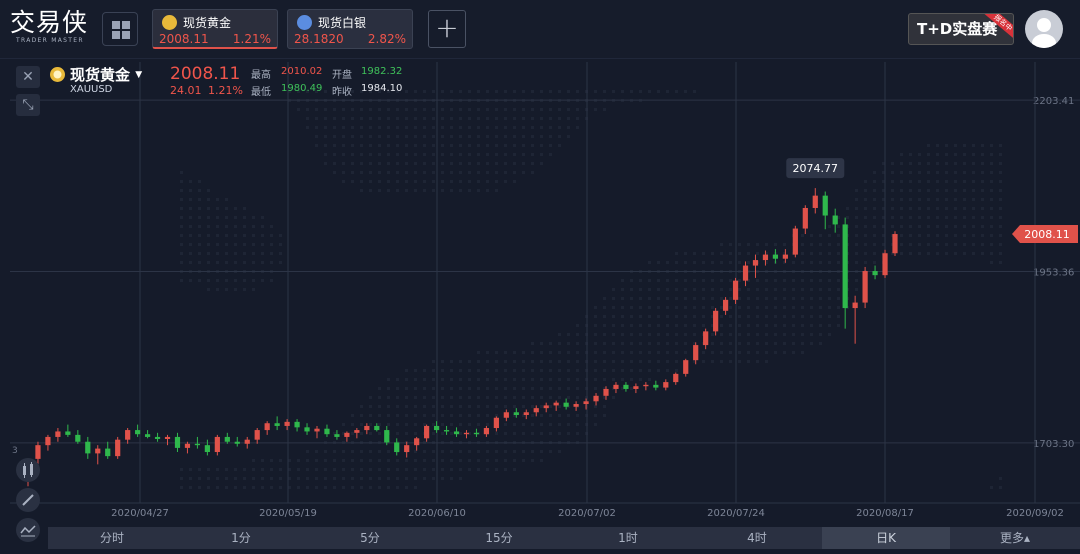  Describe the element at coordinates (111, 538) in the screenshot. I see `period-tab: 分时` at that location.